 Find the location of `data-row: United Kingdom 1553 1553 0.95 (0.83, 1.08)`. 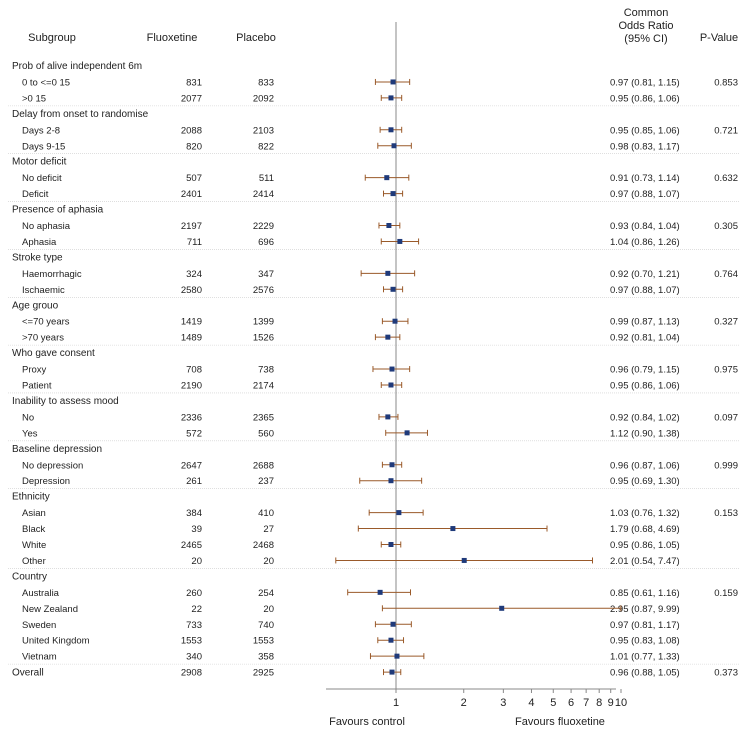

data-row: United Kingdom 1553 1553 0.95 (0.83, 1.08) is located at coordinates (351, 641).